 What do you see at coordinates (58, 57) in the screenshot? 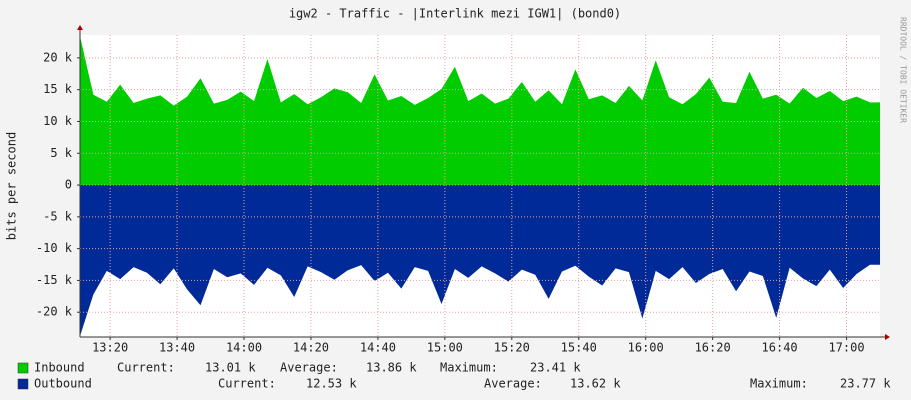
I see `y-tick-label: 20 k` at bounding box center [58, 57].